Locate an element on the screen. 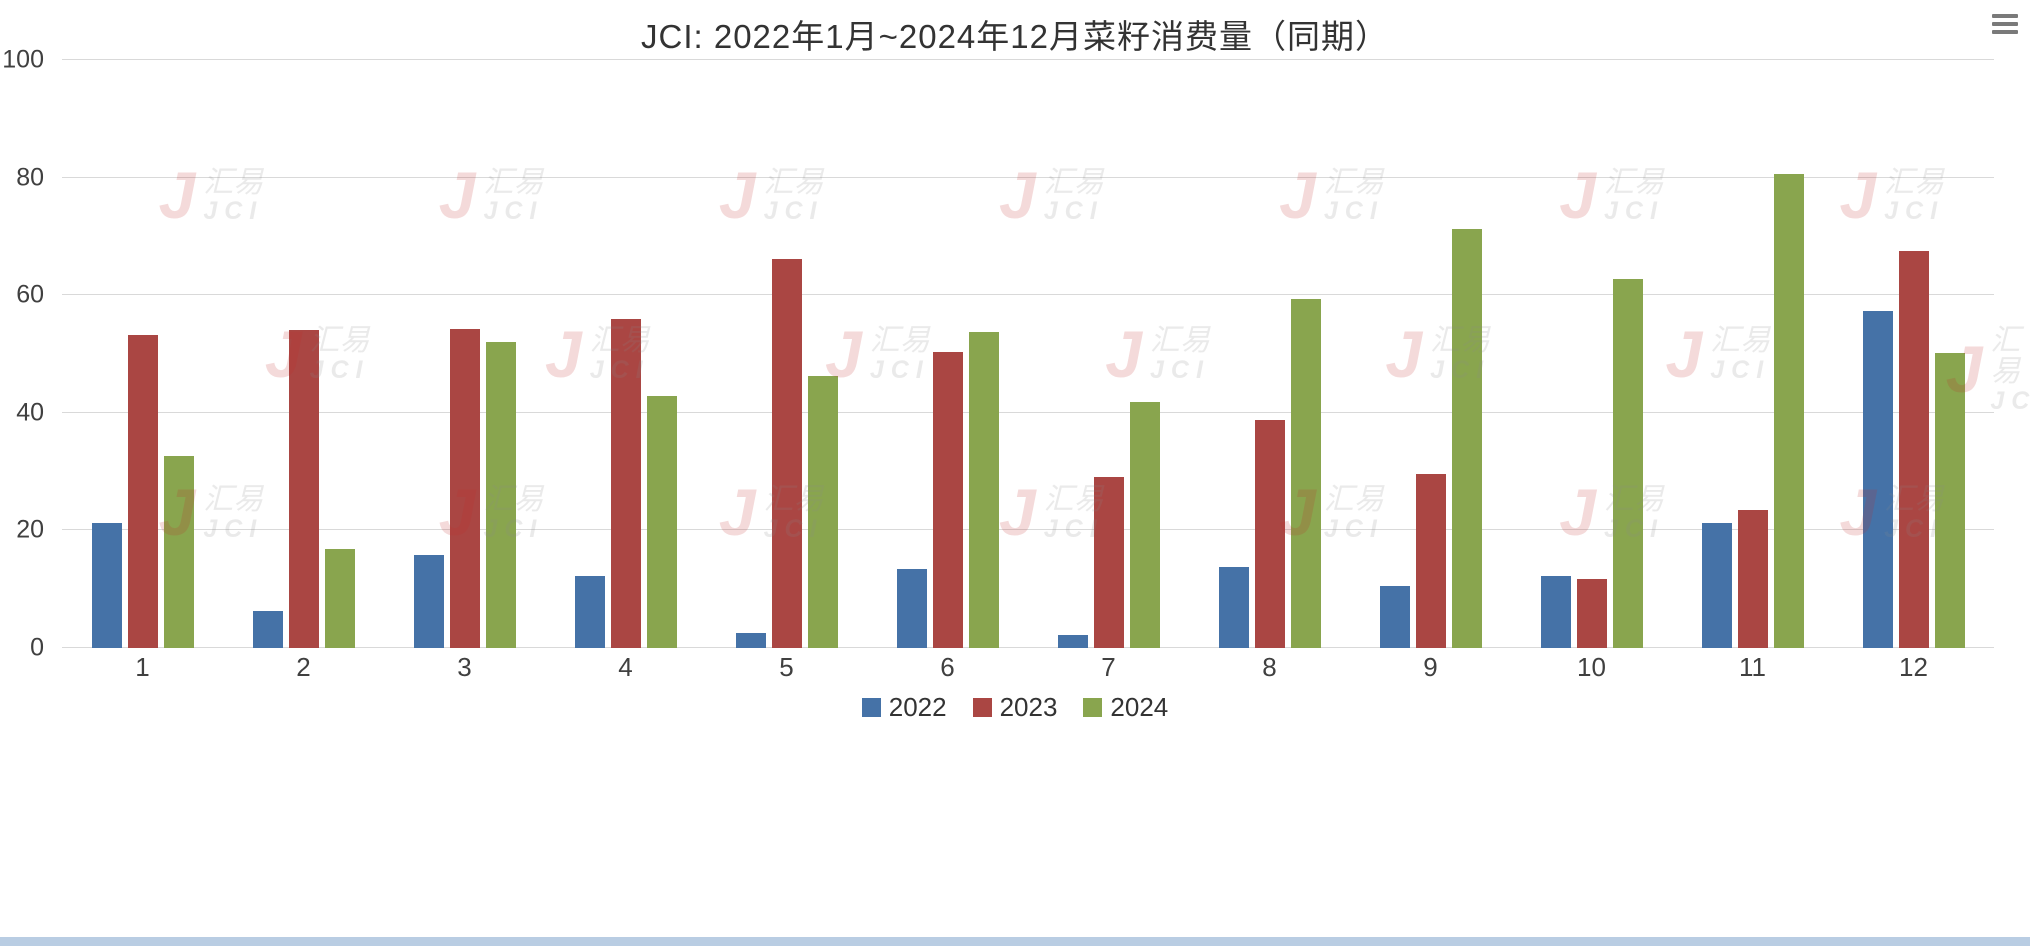  y-axis-tick-label: 0 is located at coordinates (37, 647).